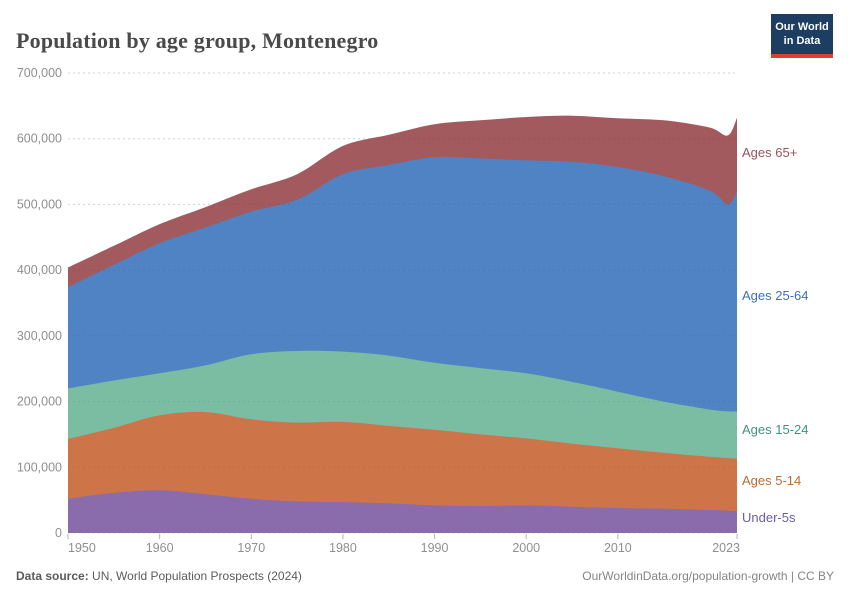  I want to click on license-text: CC BY, so click(815, 576).